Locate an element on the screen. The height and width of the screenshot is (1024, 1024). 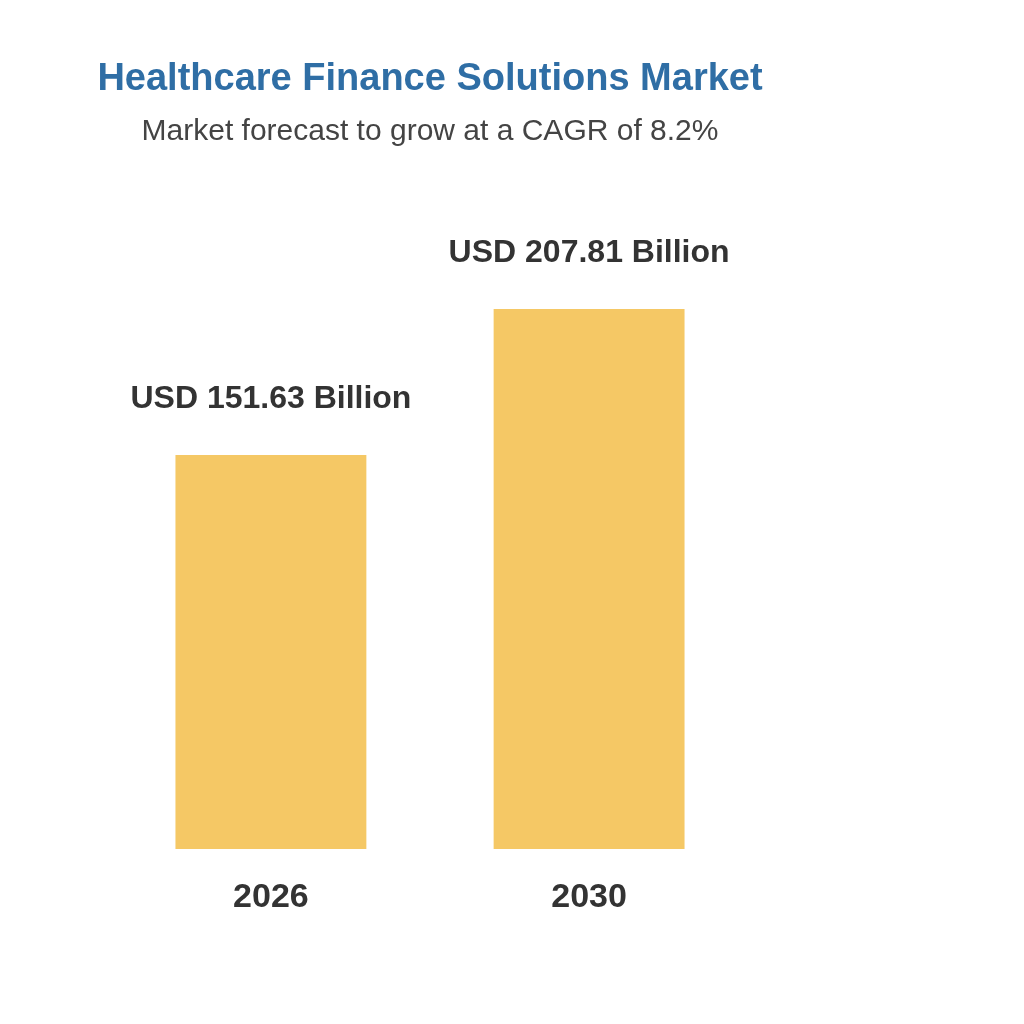
x-tick-label: 2030 is located at coordinates (589, 894).